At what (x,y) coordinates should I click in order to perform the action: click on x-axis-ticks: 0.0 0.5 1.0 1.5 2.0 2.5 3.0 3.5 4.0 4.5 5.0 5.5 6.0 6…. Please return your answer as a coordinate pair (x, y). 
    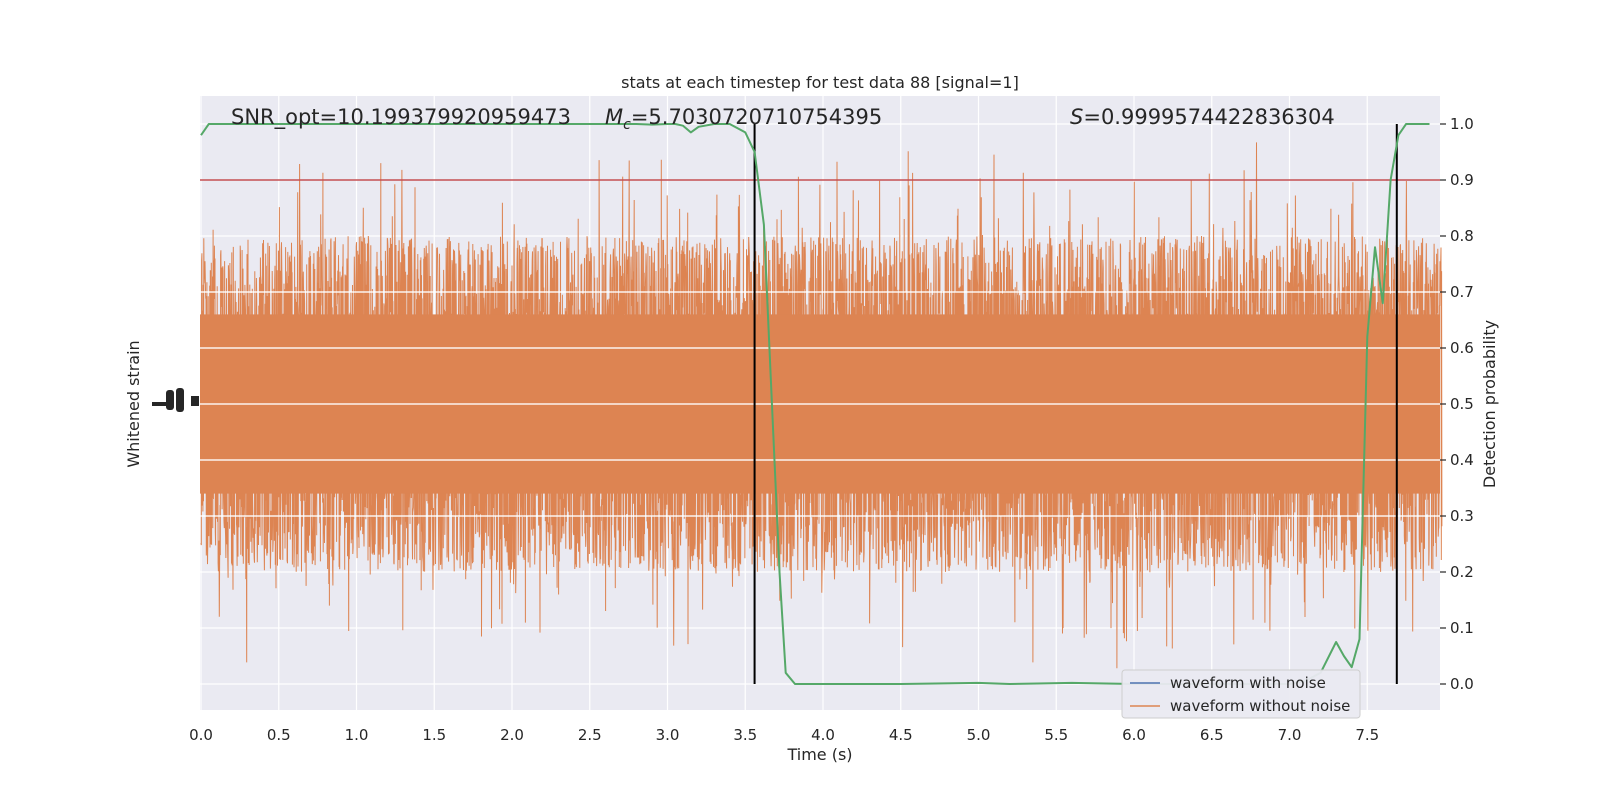
    Looking at the image, I should click on (784, 735).